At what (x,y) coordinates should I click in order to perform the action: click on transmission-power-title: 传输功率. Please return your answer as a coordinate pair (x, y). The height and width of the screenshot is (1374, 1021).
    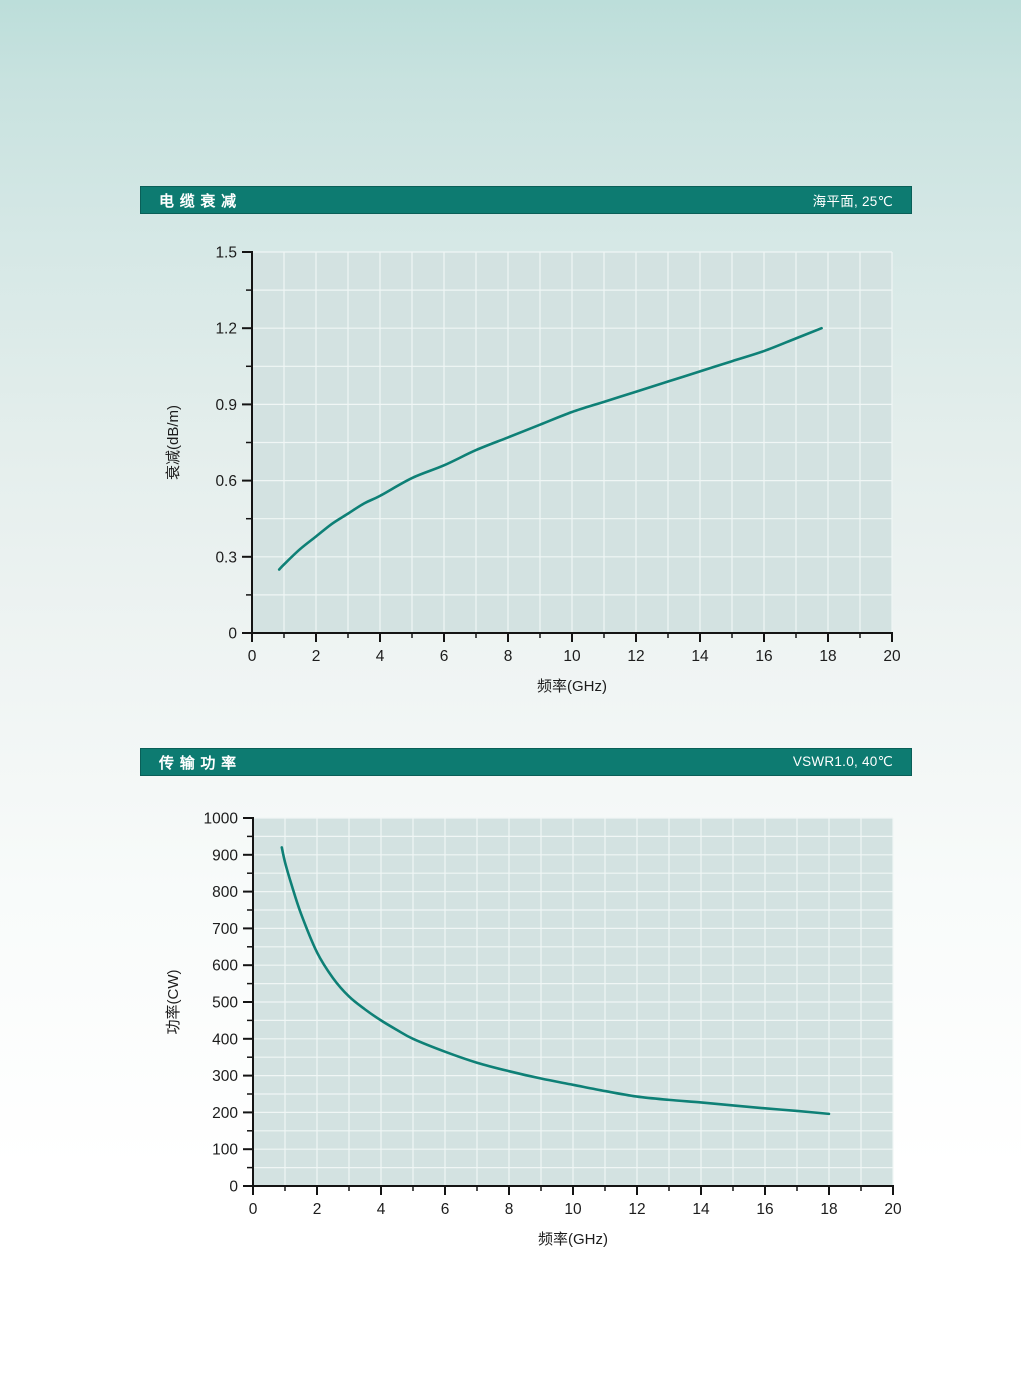
    Looking at the image, I should click on (200, 763).